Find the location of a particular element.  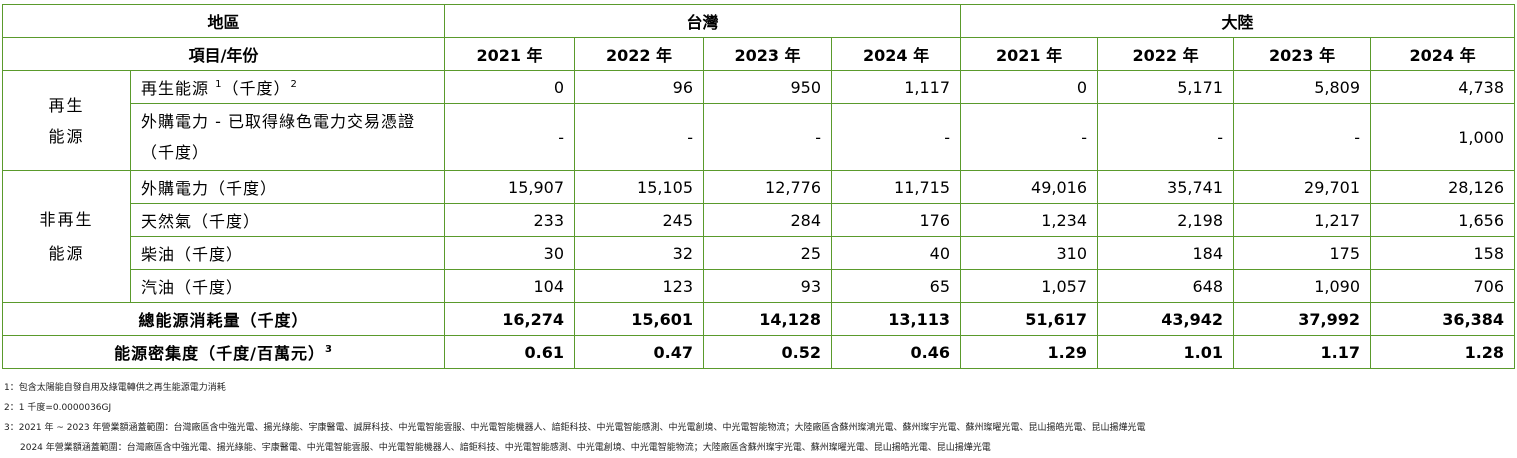

value-cell: 184 is located at coordinates (1166, 253).